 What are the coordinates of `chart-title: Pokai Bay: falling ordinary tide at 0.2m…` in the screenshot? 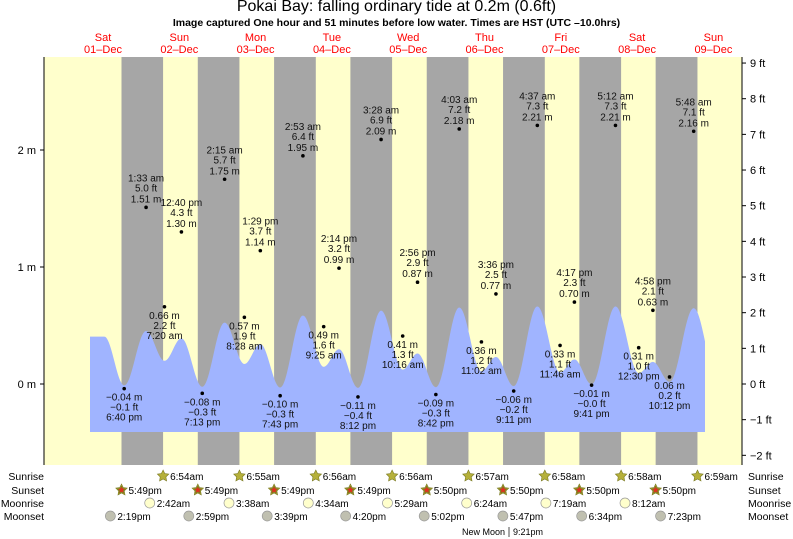 It's located at (396, 7).